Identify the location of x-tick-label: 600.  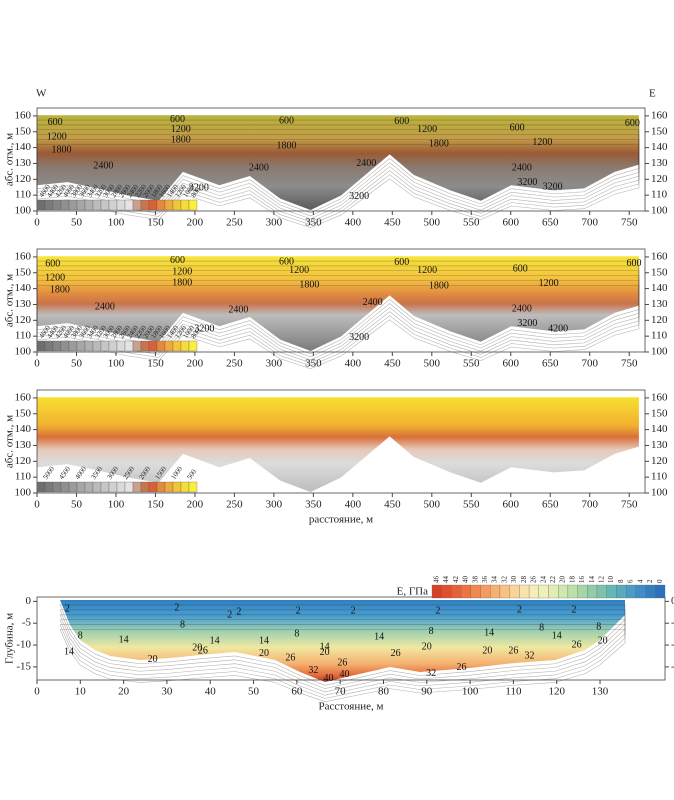
(511, 505).